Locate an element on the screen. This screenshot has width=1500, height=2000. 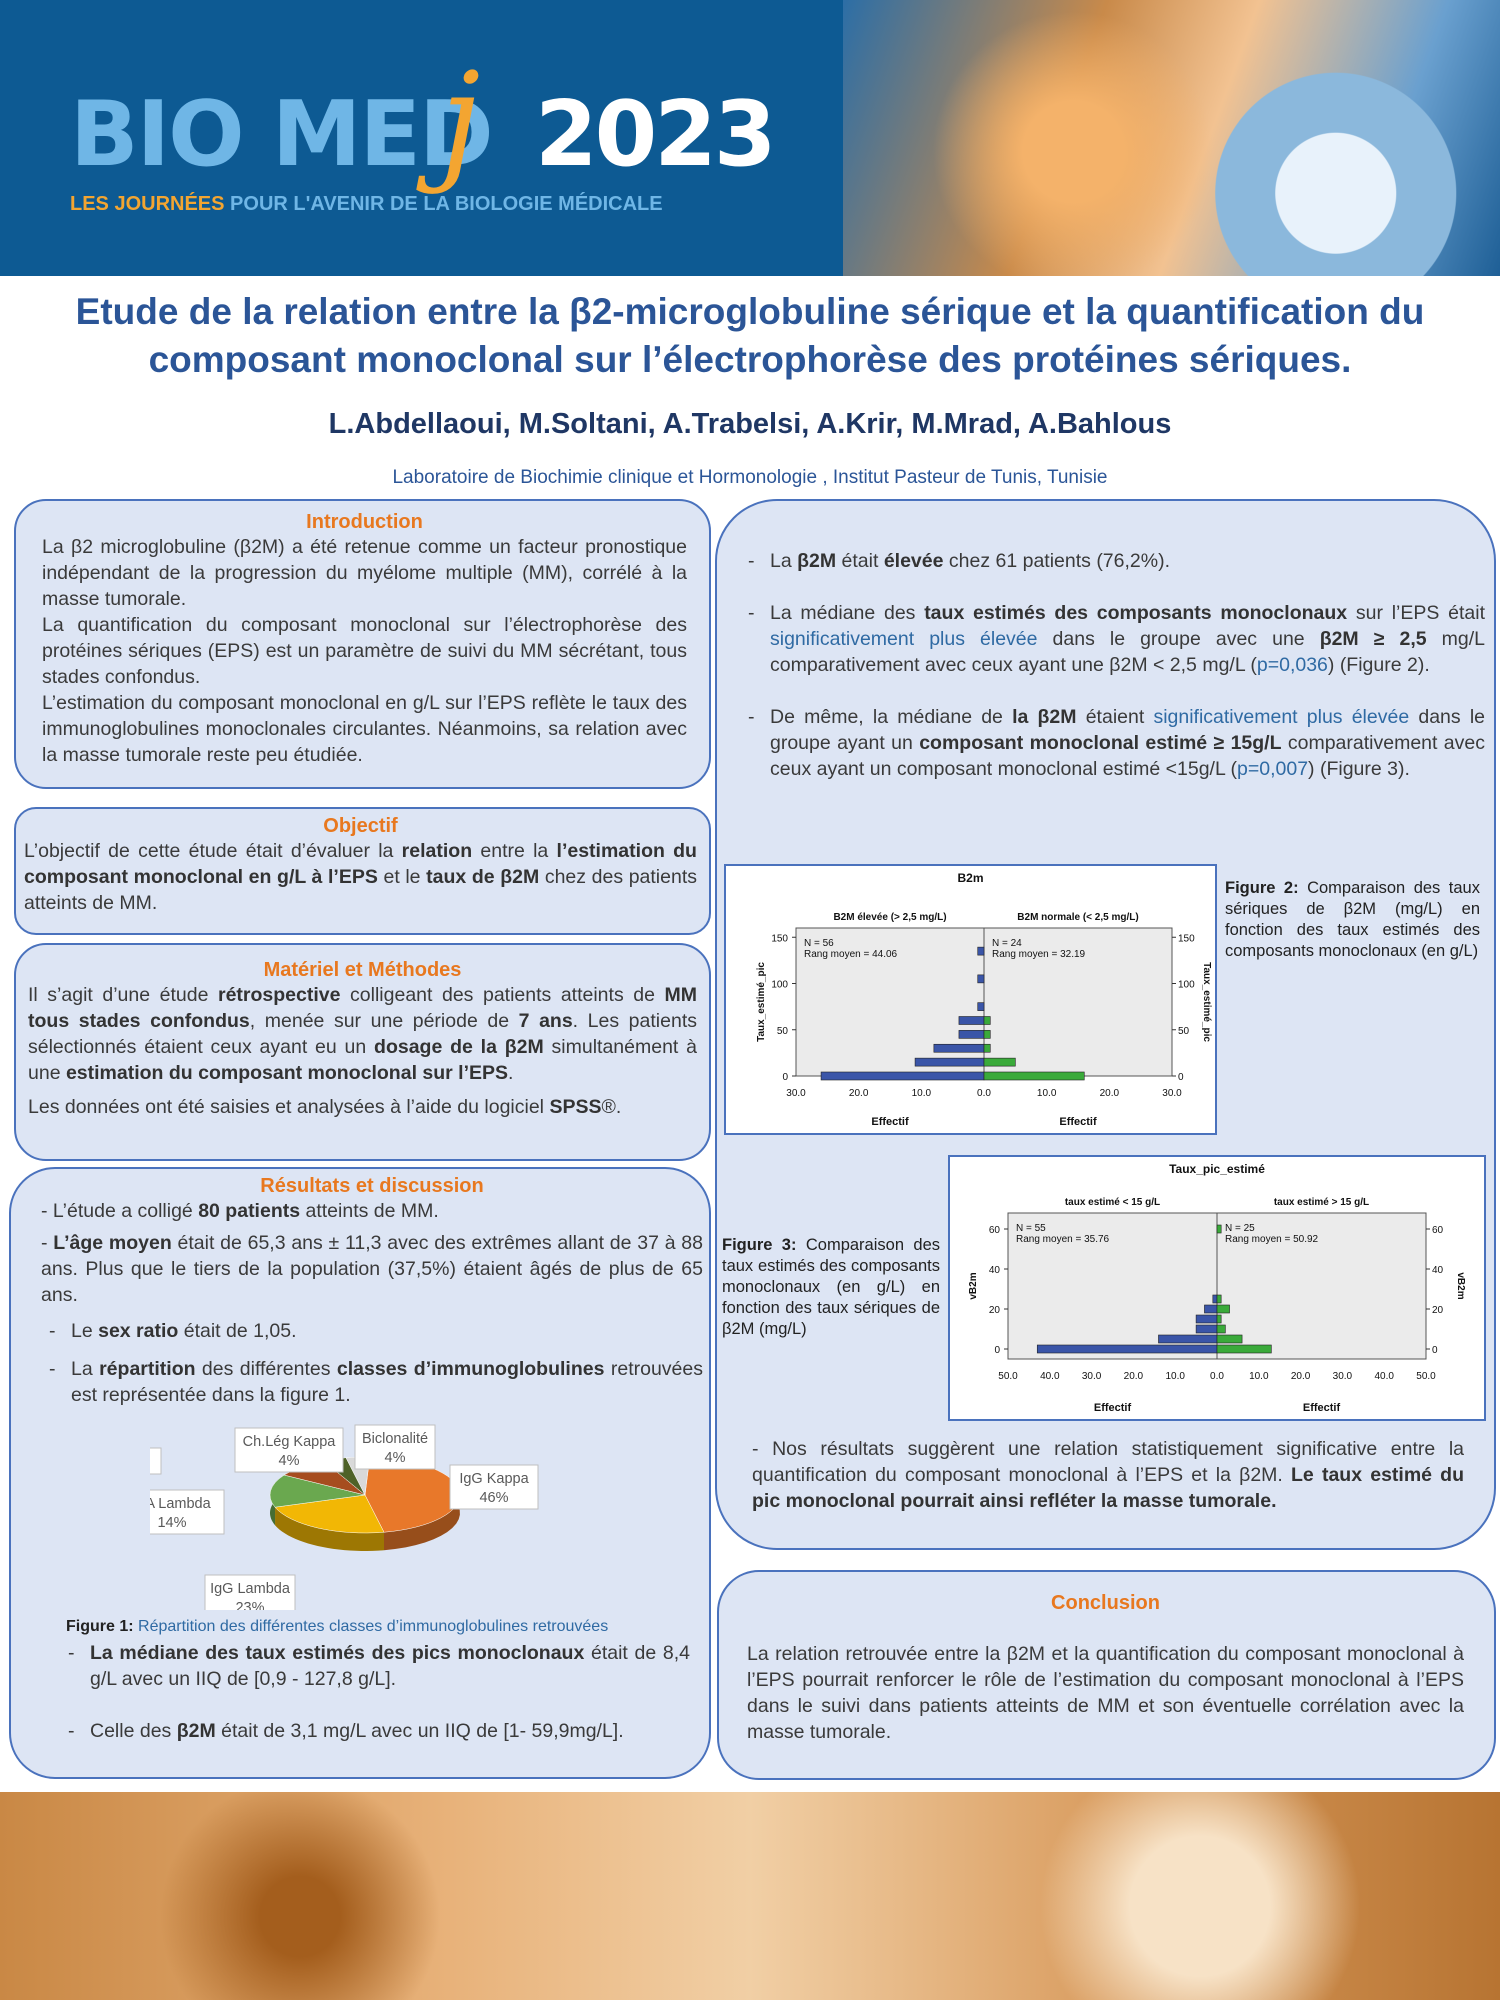
pie-label-0-1: 46% is located at coordinates (493, 1498).